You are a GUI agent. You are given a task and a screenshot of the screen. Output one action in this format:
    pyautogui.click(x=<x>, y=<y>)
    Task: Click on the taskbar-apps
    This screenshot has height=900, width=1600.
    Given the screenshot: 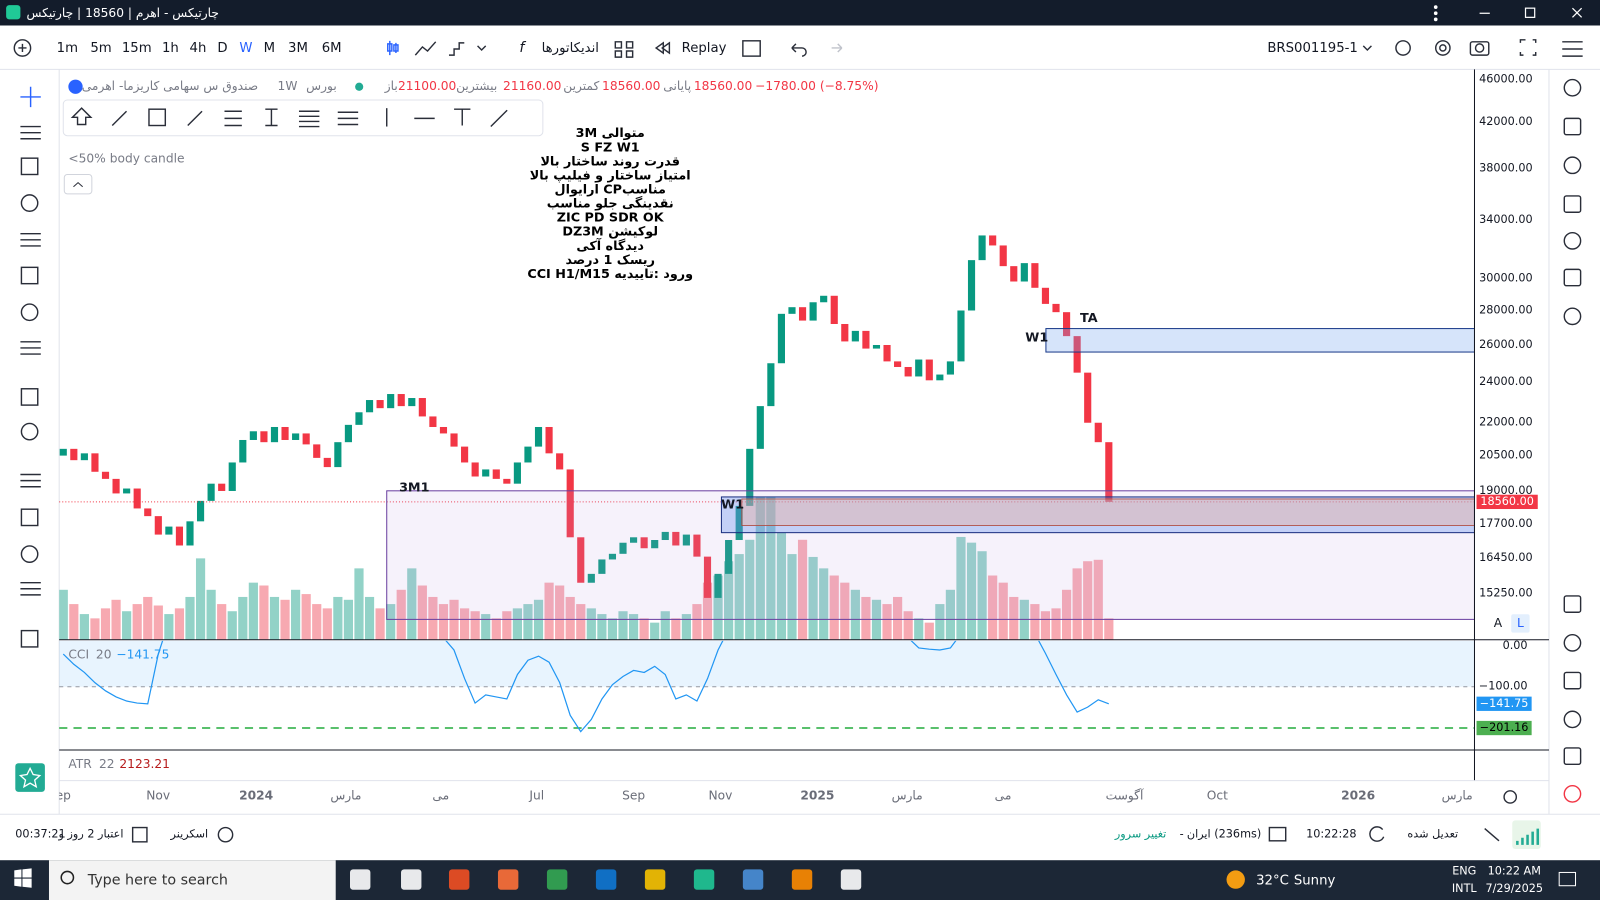 What is the action you would take?
    pyautogui.click(x=606, y=879)
    